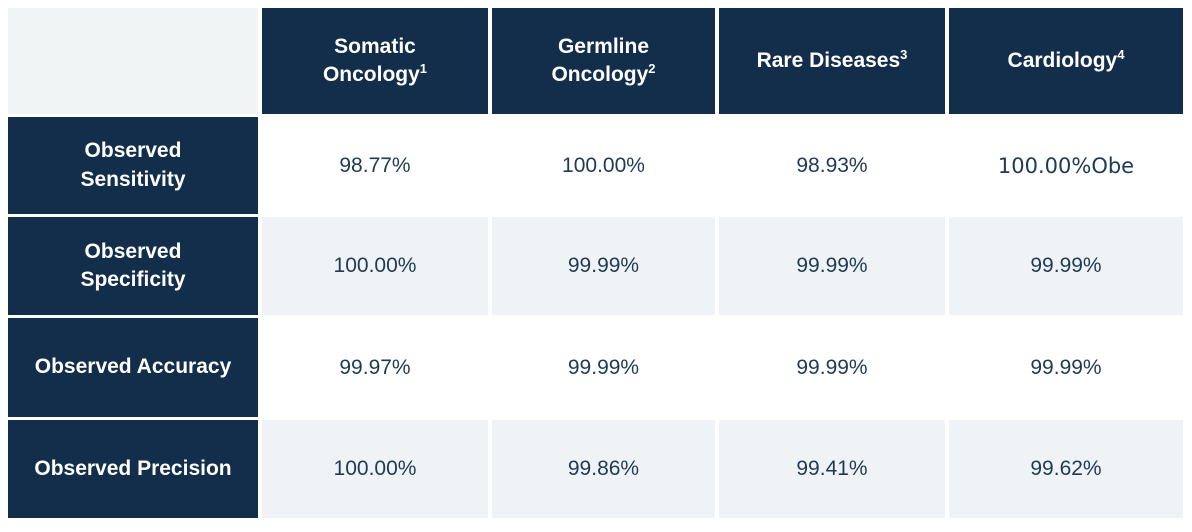  I want to click on value-text: 98.77%, so click(375, 165).